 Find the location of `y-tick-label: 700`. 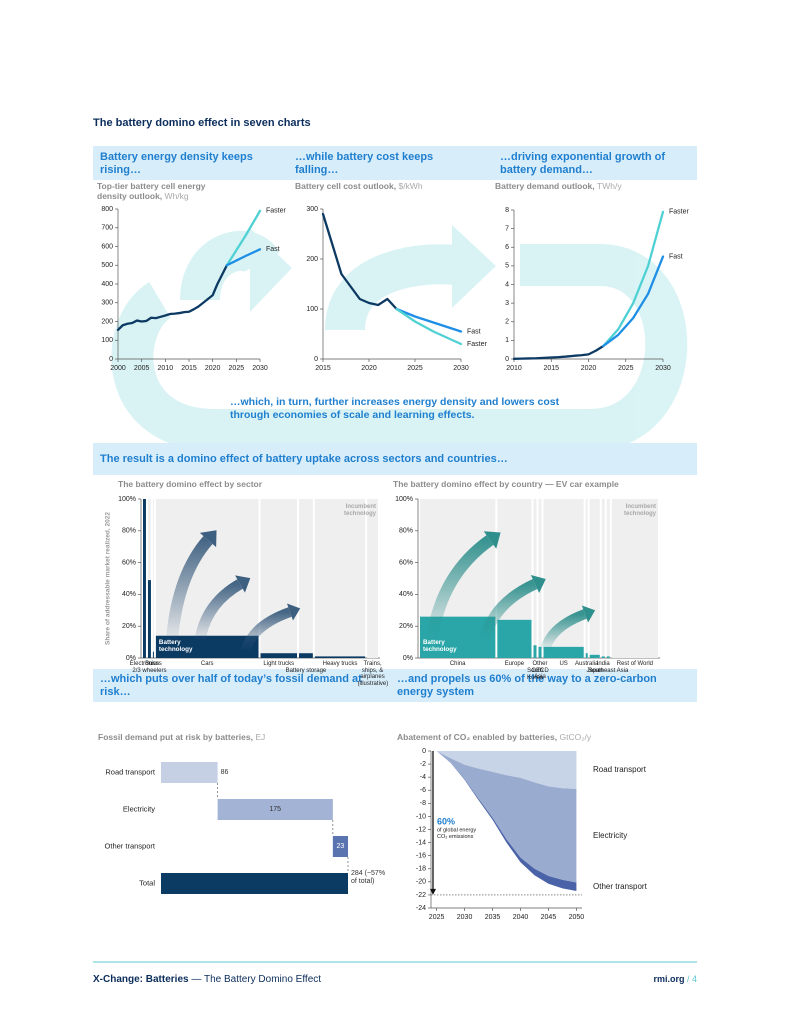

y-tick-label: 700 is located at coordinates (107, 228).